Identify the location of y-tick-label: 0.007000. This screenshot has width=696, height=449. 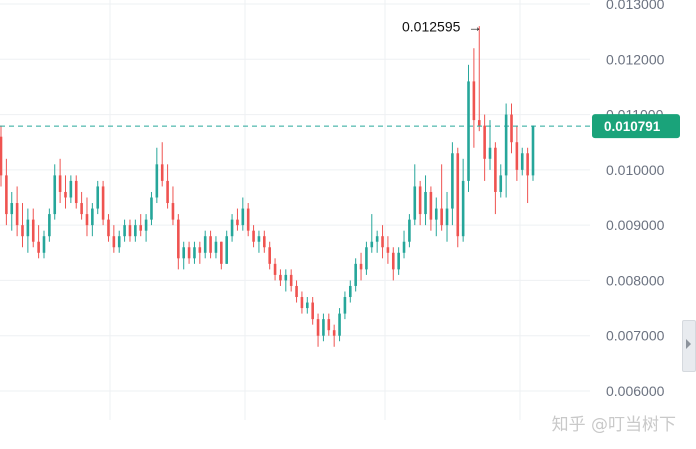
(635, 336).